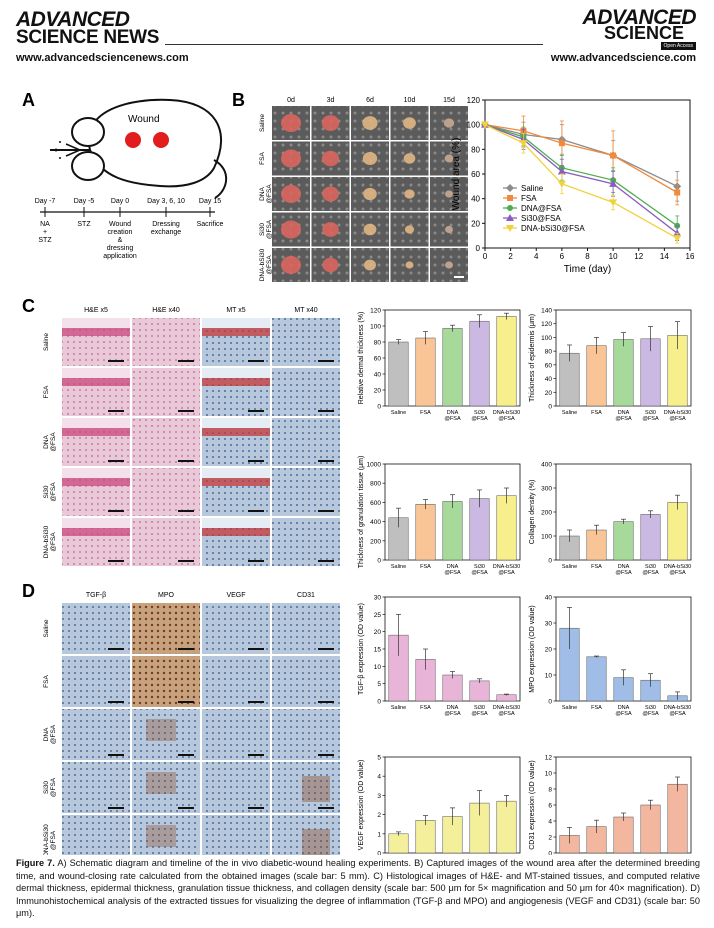 The height and width of the screenshot is (928, 714). What do you see at coordinates (102, 58) in the screenshot?
I see `left-url: www.advancedsciencenews.com` at bounding box center [102, 58].